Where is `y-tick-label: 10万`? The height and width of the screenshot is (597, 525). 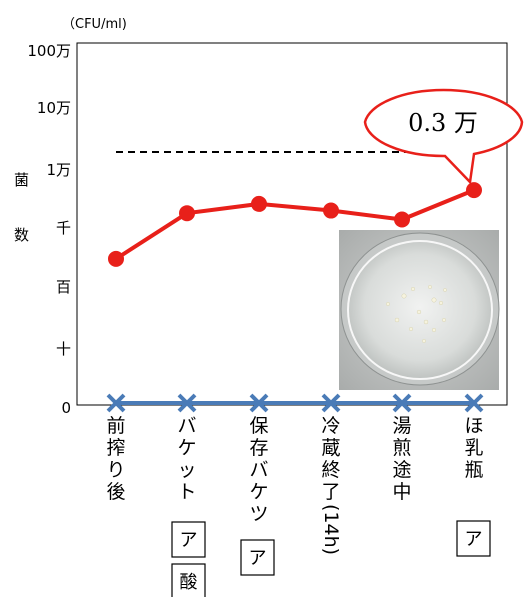 y-tick-label: 10万 is located at coordinates (54, 108).